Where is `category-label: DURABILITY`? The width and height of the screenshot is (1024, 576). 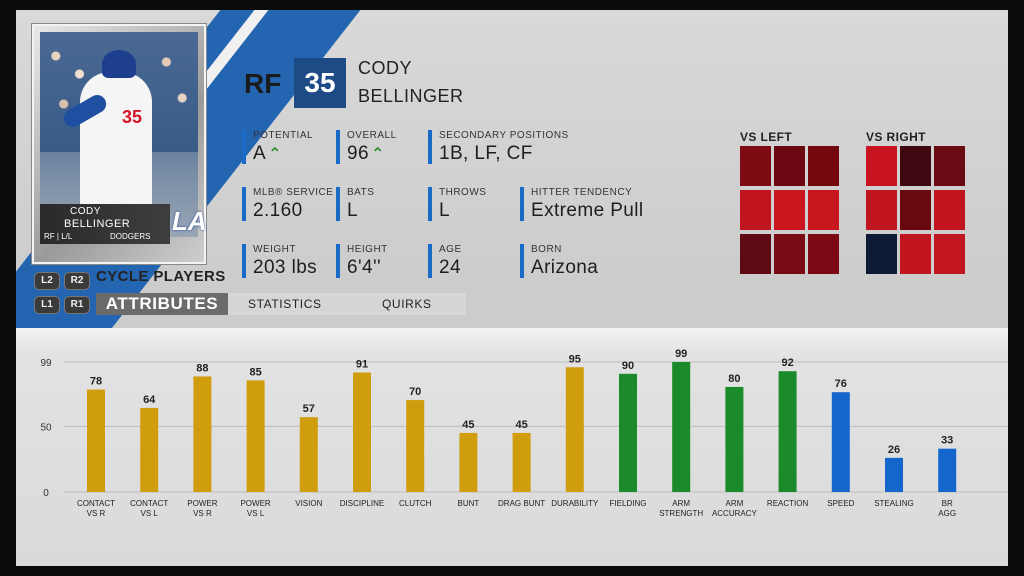
category-label: DURABILITY is located at coordinates (575, 503).